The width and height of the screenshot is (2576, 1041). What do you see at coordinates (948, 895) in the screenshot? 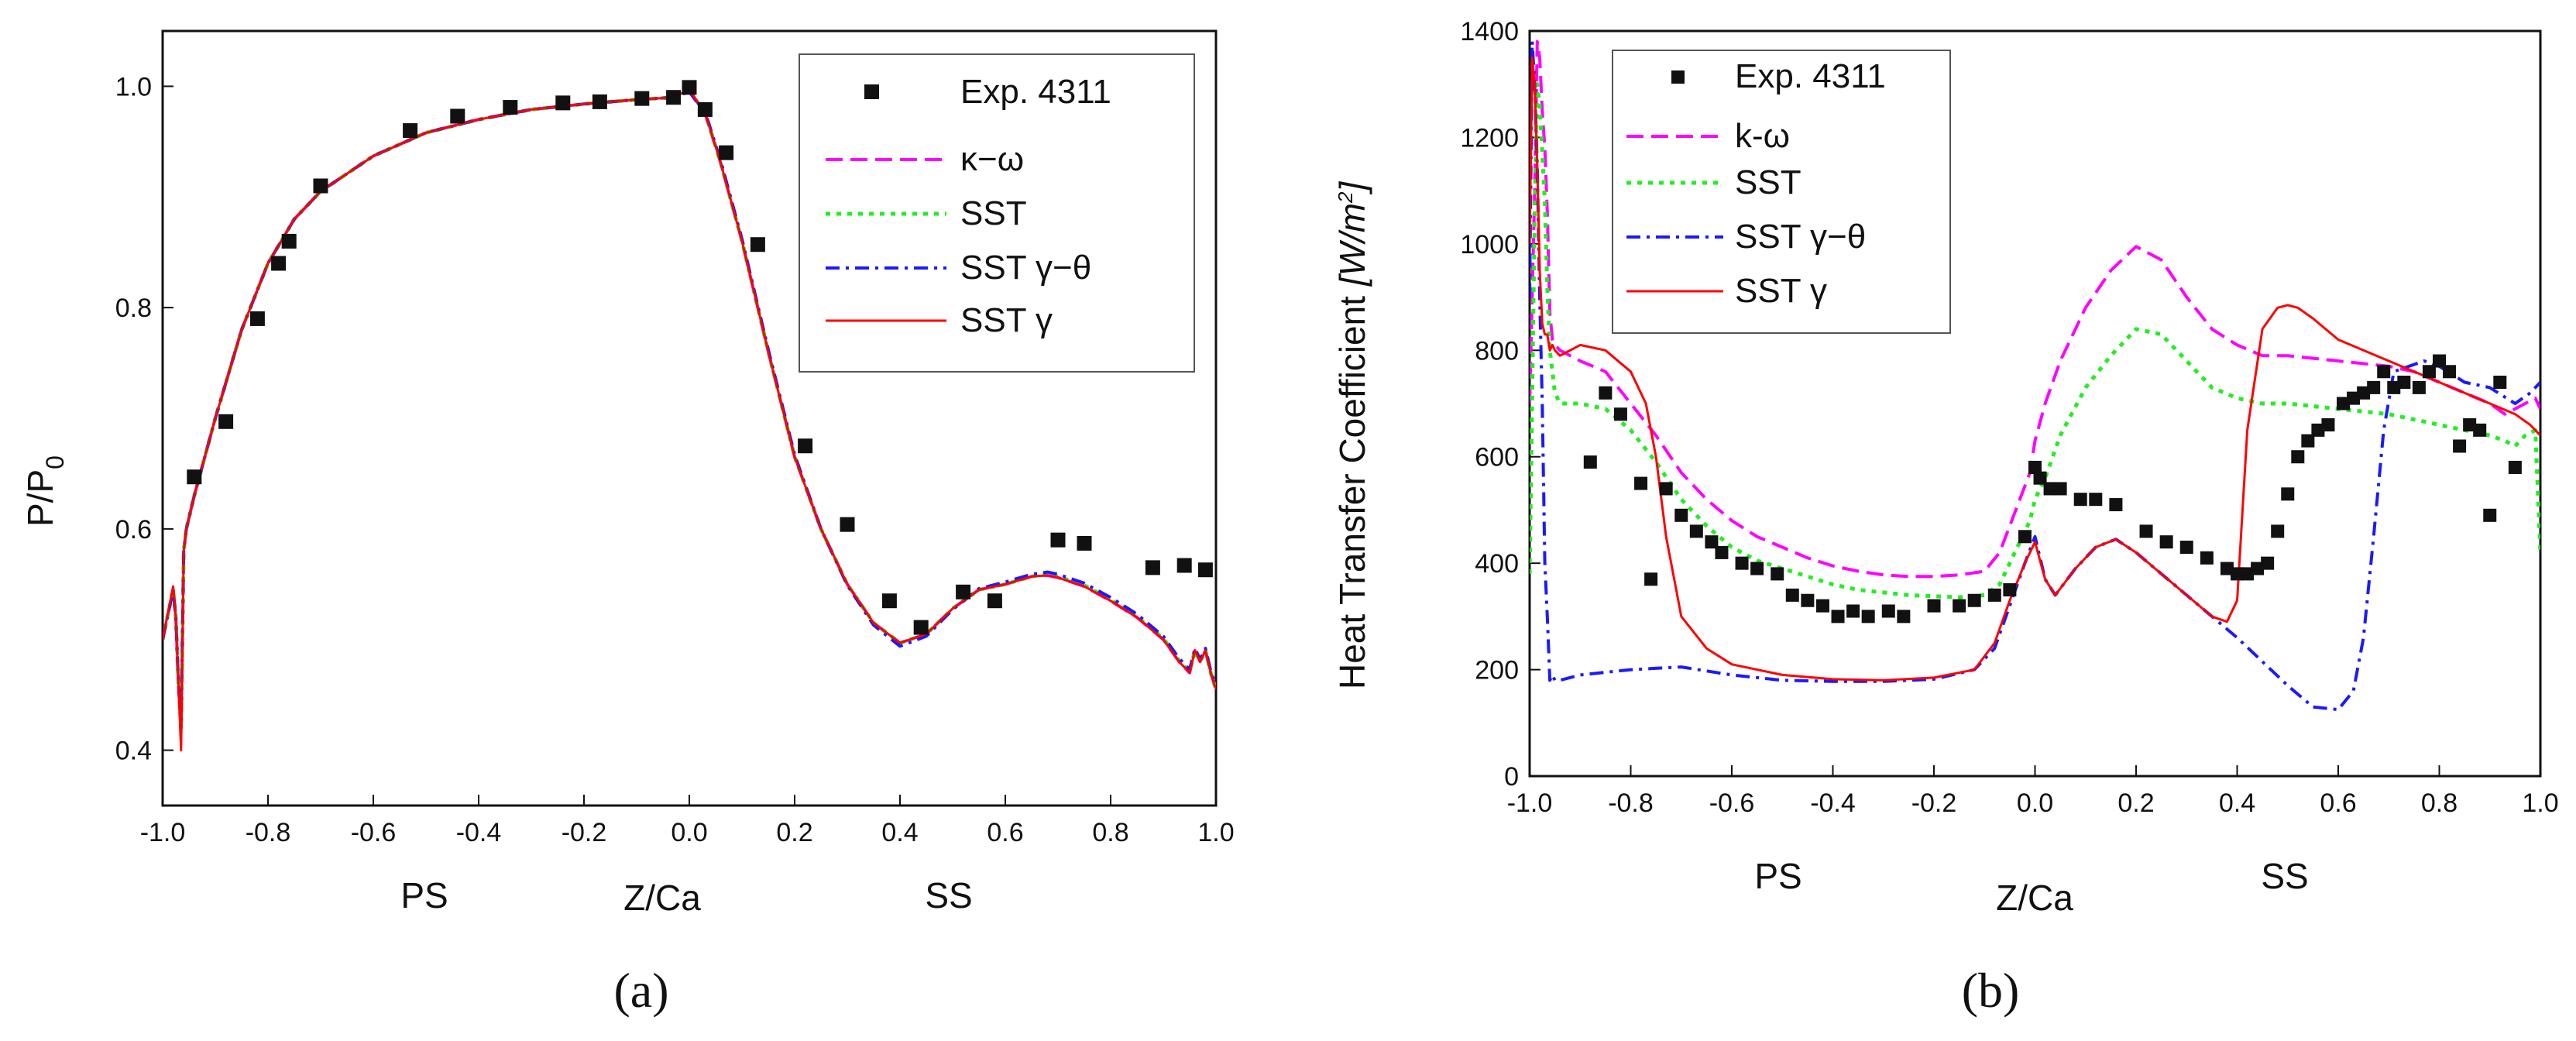
I see `panel-a-side-label-ss: SS` at bounding box center [948, 895].